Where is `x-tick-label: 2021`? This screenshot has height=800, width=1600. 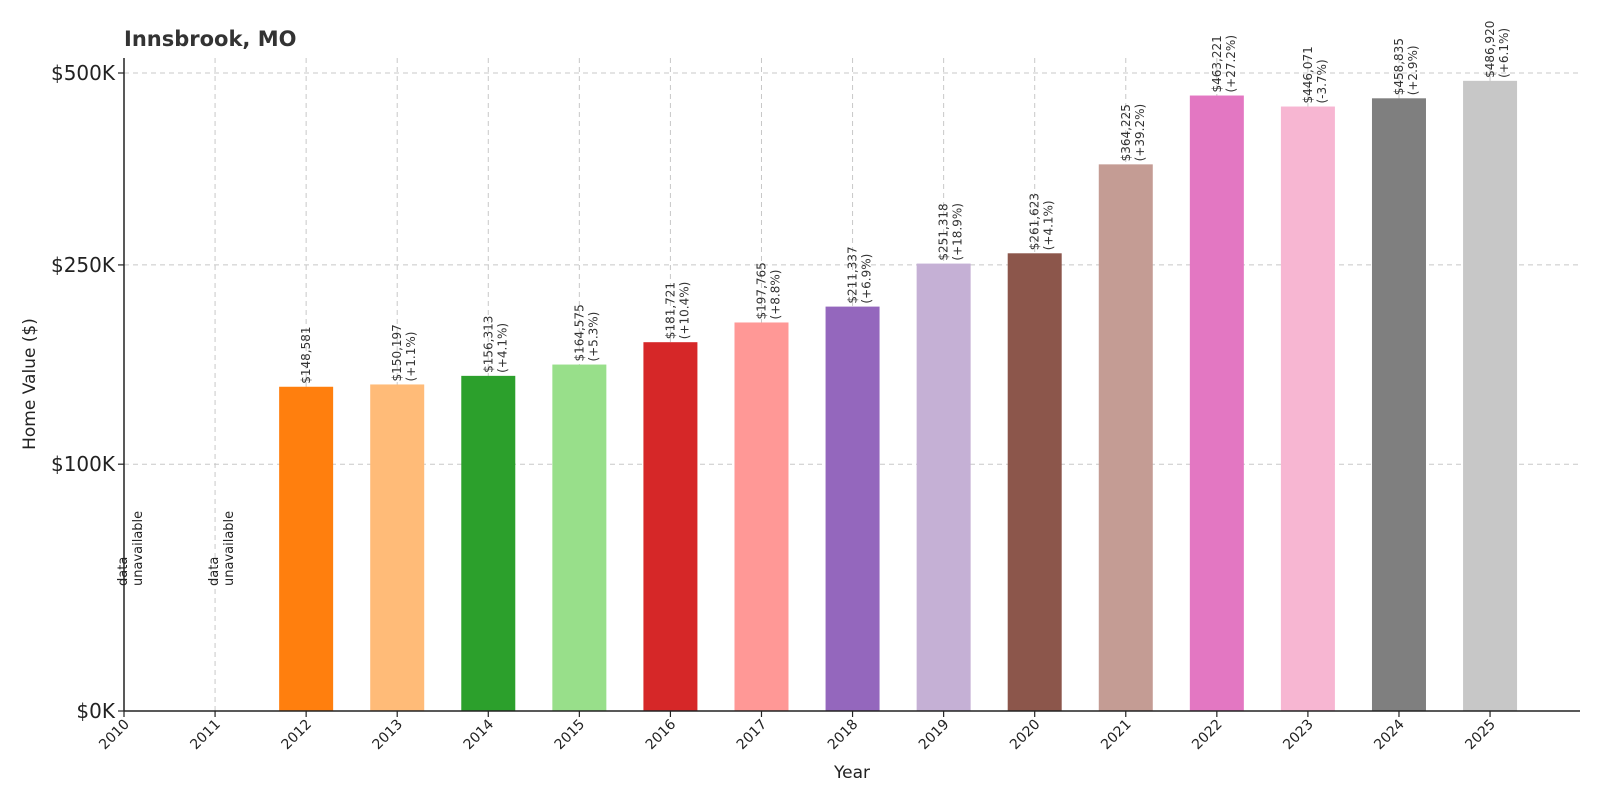
x-tick-label: 2021 is located at coordinates (1116, 735).